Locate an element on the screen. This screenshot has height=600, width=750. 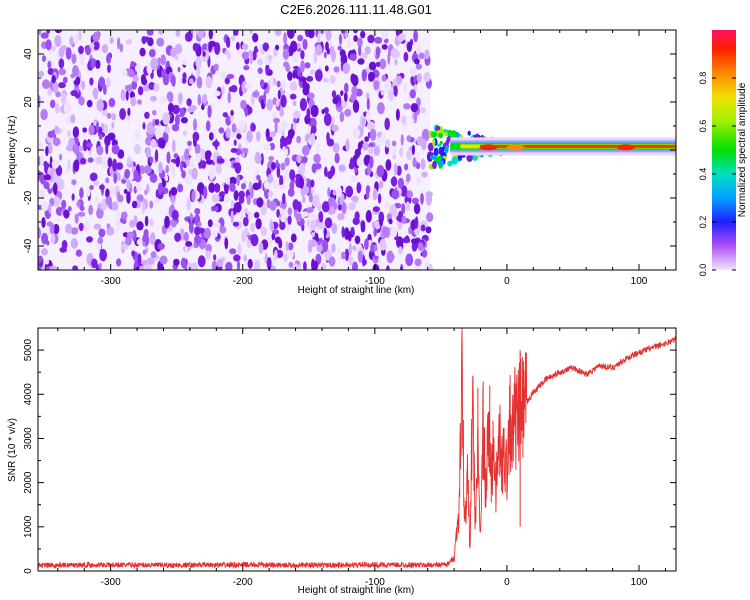
x-tick-label: -300 is located at coordinates (111, 582).